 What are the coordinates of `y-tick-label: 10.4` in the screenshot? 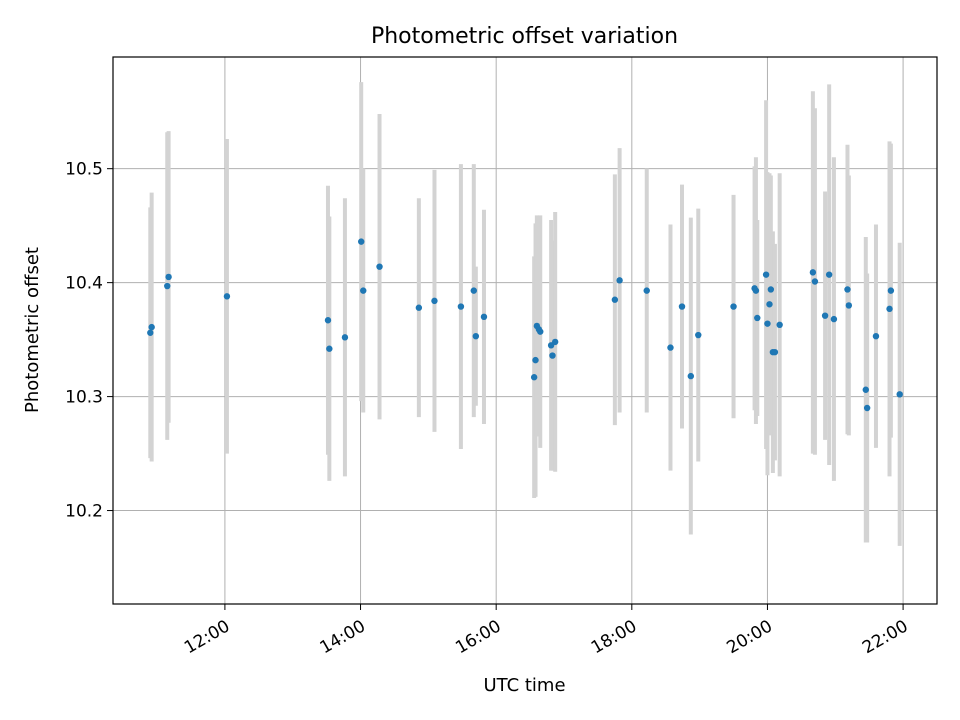 It's located at (84, 284).